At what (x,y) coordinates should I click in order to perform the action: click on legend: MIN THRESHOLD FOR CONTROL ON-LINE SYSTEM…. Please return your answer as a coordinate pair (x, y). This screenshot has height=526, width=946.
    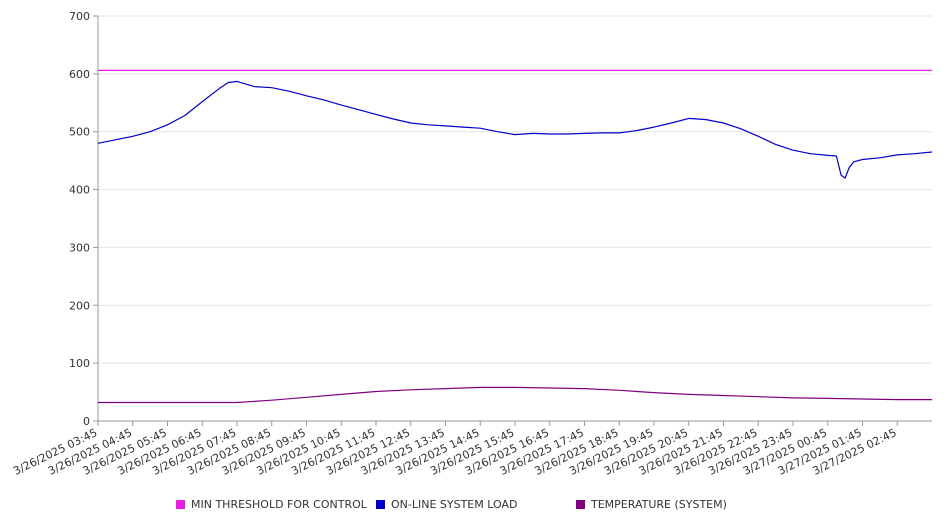
    Looking at the image, I should click on (473, 506).